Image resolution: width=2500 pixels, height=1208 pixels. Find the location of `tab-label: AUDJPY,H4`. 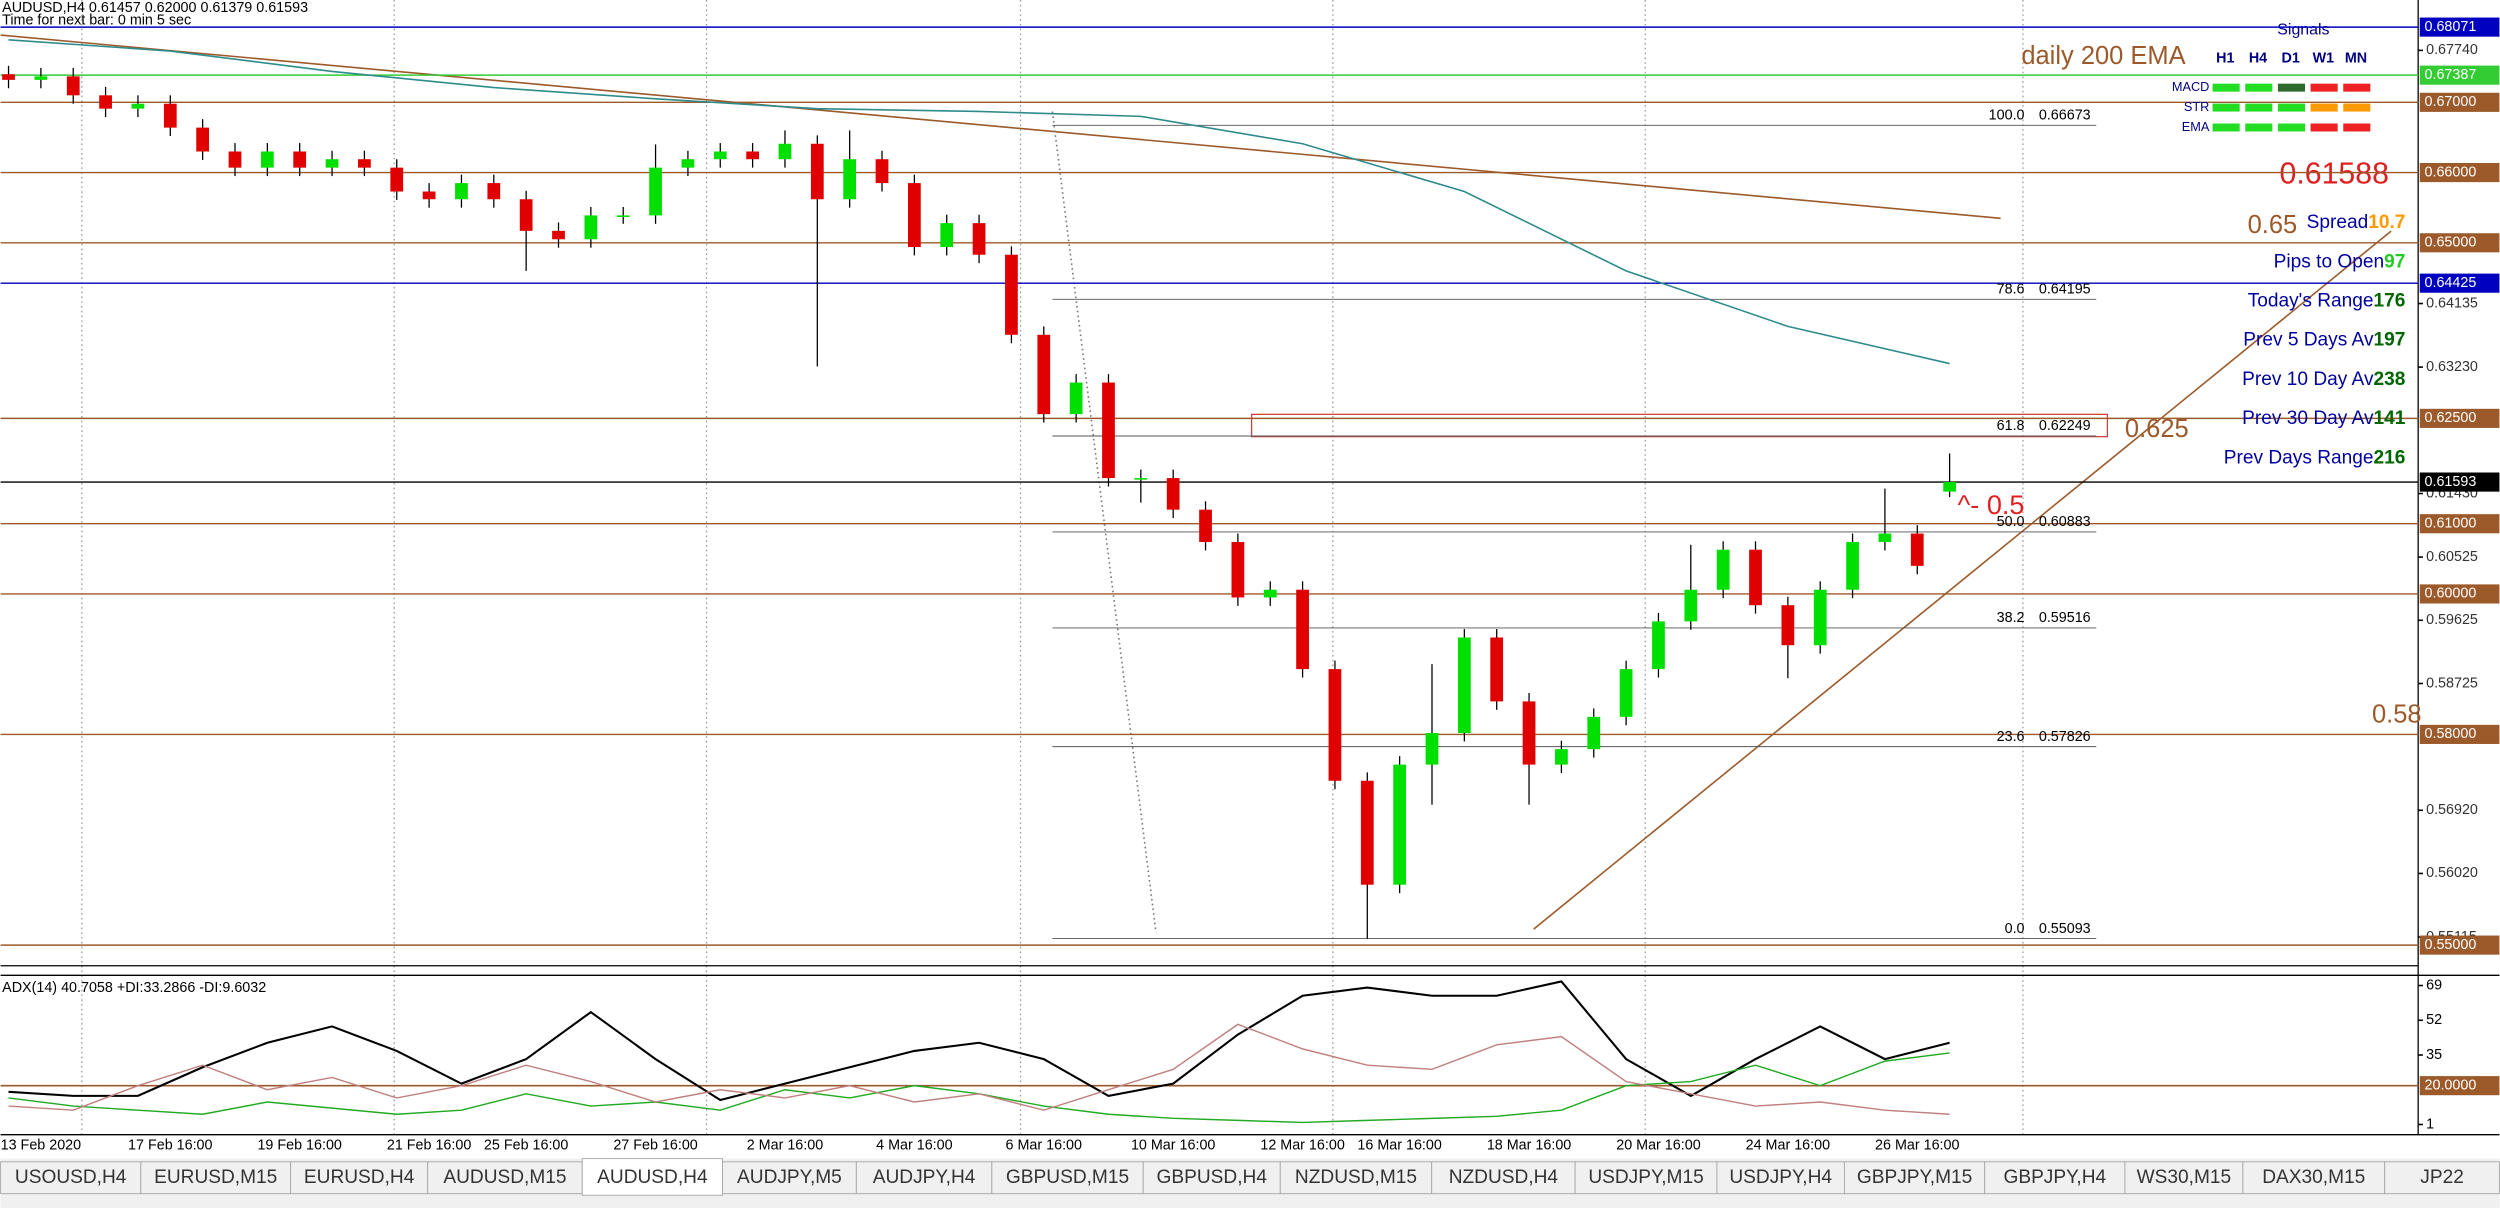

tab-label: AUDJPY,H4 is located at coordinates (924, 1177).